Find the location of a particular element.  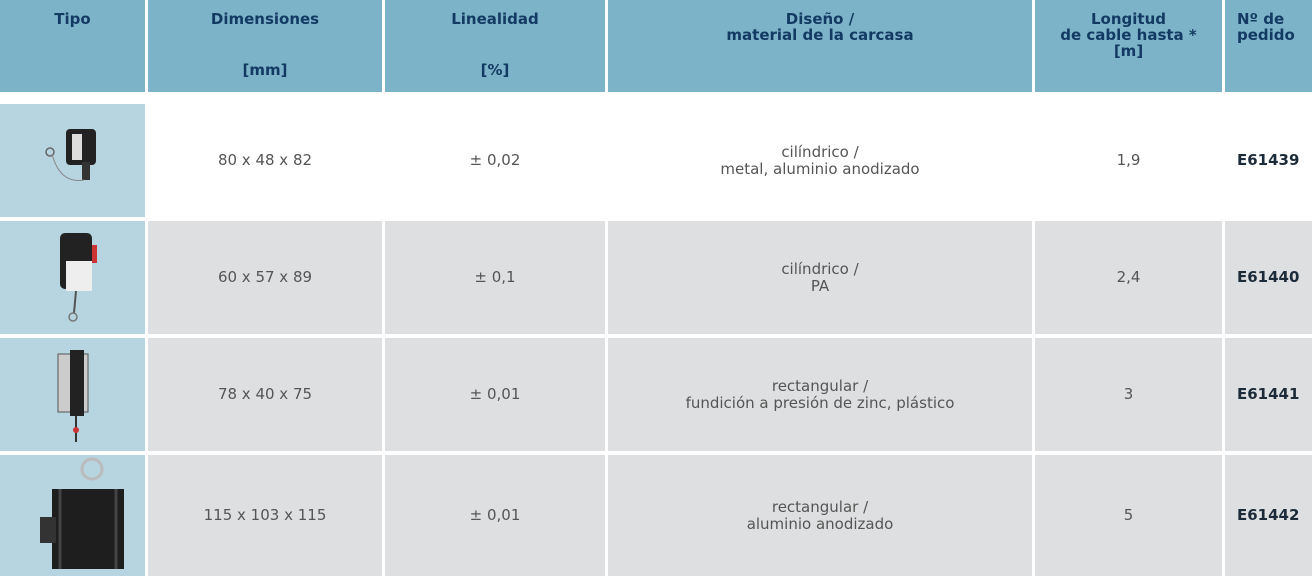

dimensions-cell: 78 x 40 x 75 is located at coordinates (265, 394).